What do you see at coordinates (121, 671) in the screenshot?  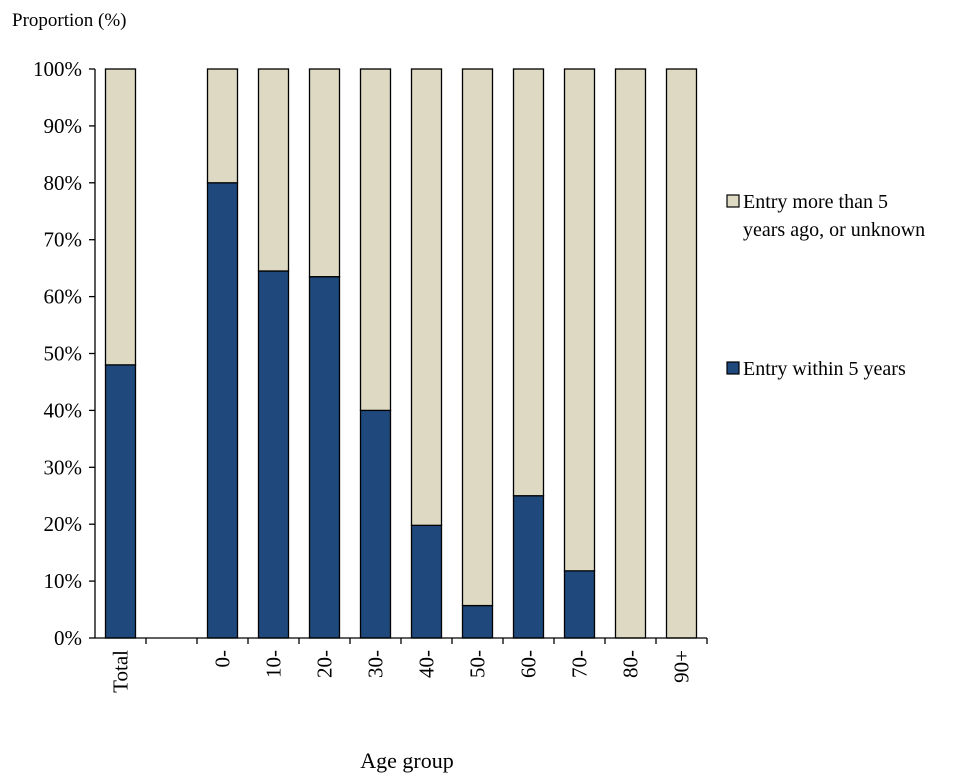 I see `x-tick-label: Total` at bounding box center [121, 671].